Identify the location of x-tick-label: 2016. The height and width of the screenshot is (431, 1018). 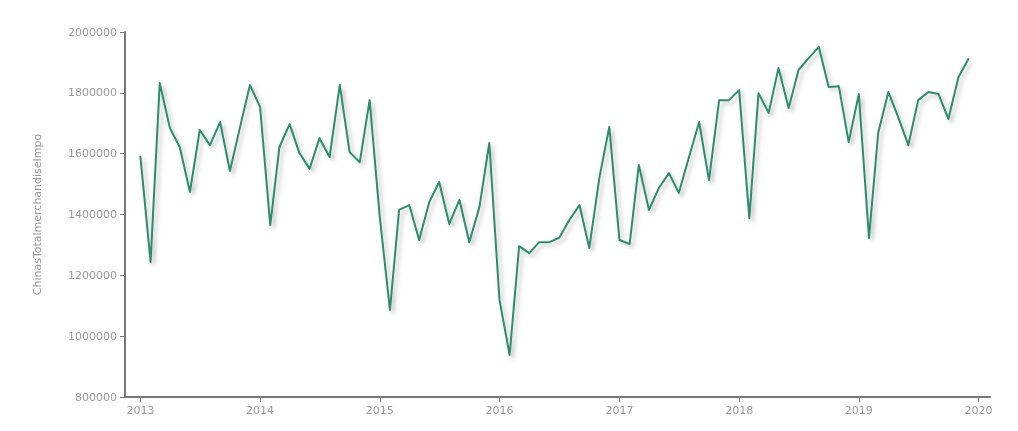
(499, 410).